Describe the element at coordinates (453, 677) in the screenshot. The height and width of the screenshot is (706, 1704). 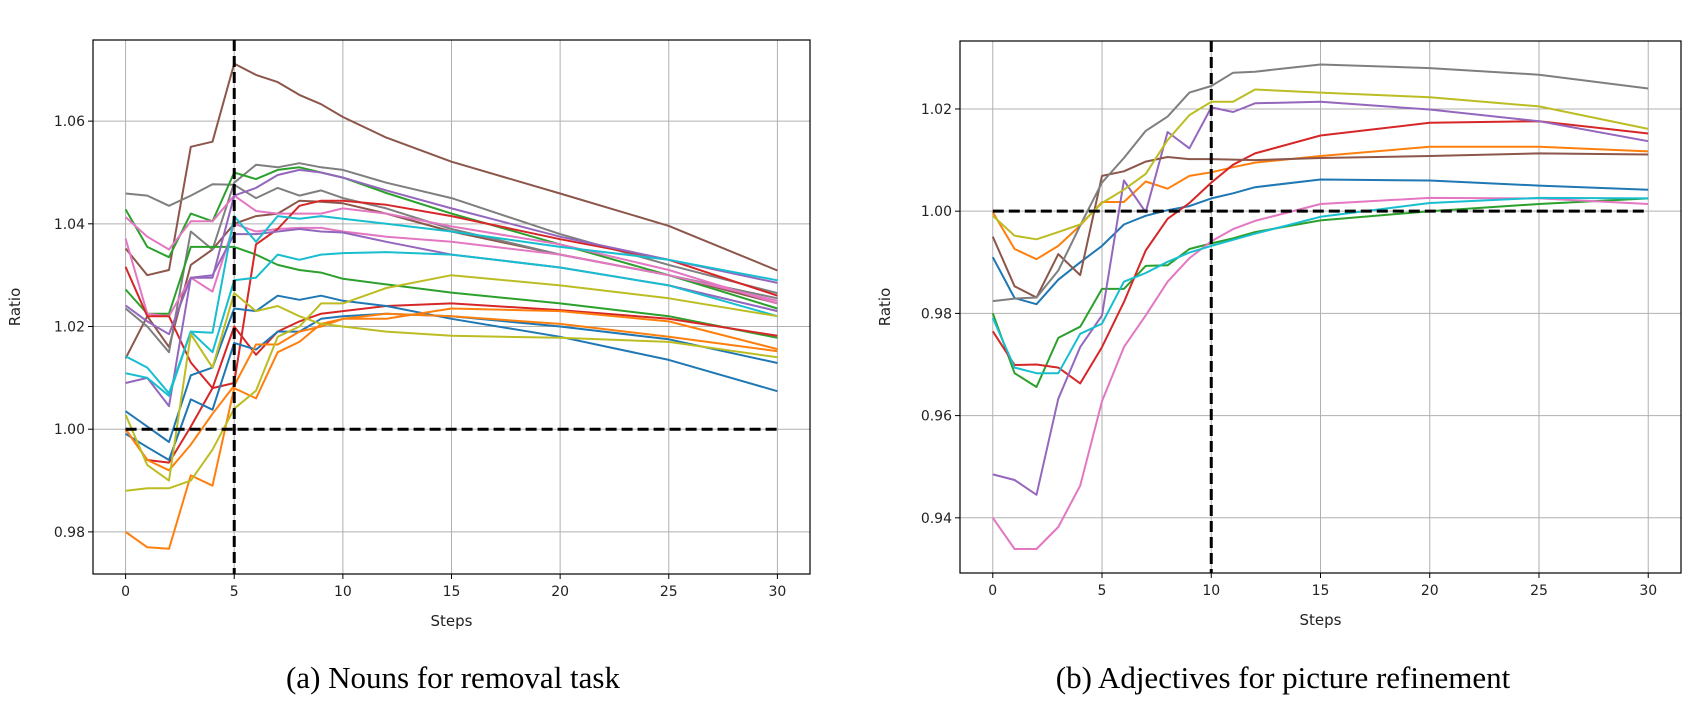
I see `caption-a: (a) Nouns for removal task` at that location.